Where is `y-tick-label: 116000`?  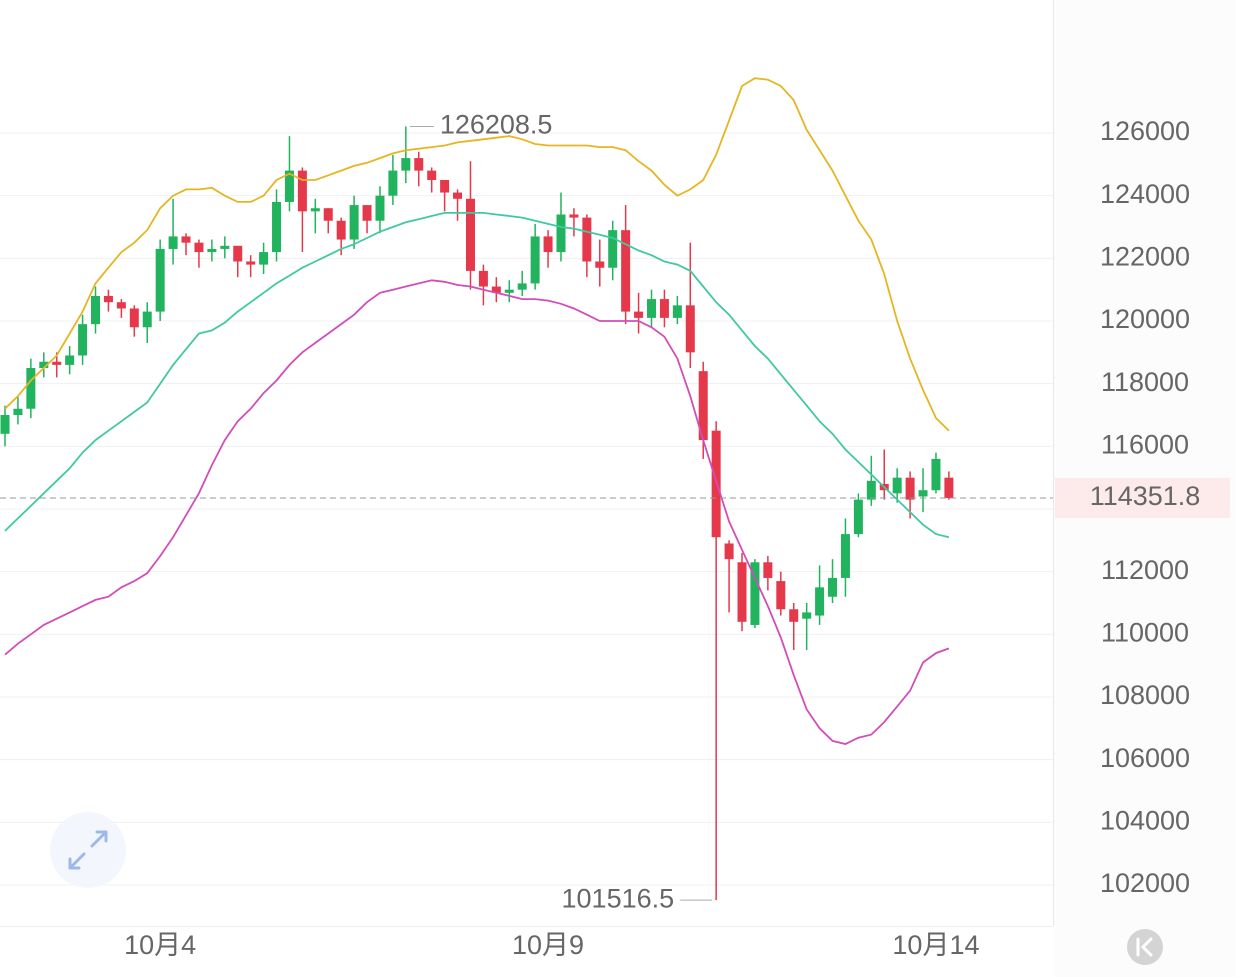
y-tick-label: 116000 is located at coordinates (1145, 444).